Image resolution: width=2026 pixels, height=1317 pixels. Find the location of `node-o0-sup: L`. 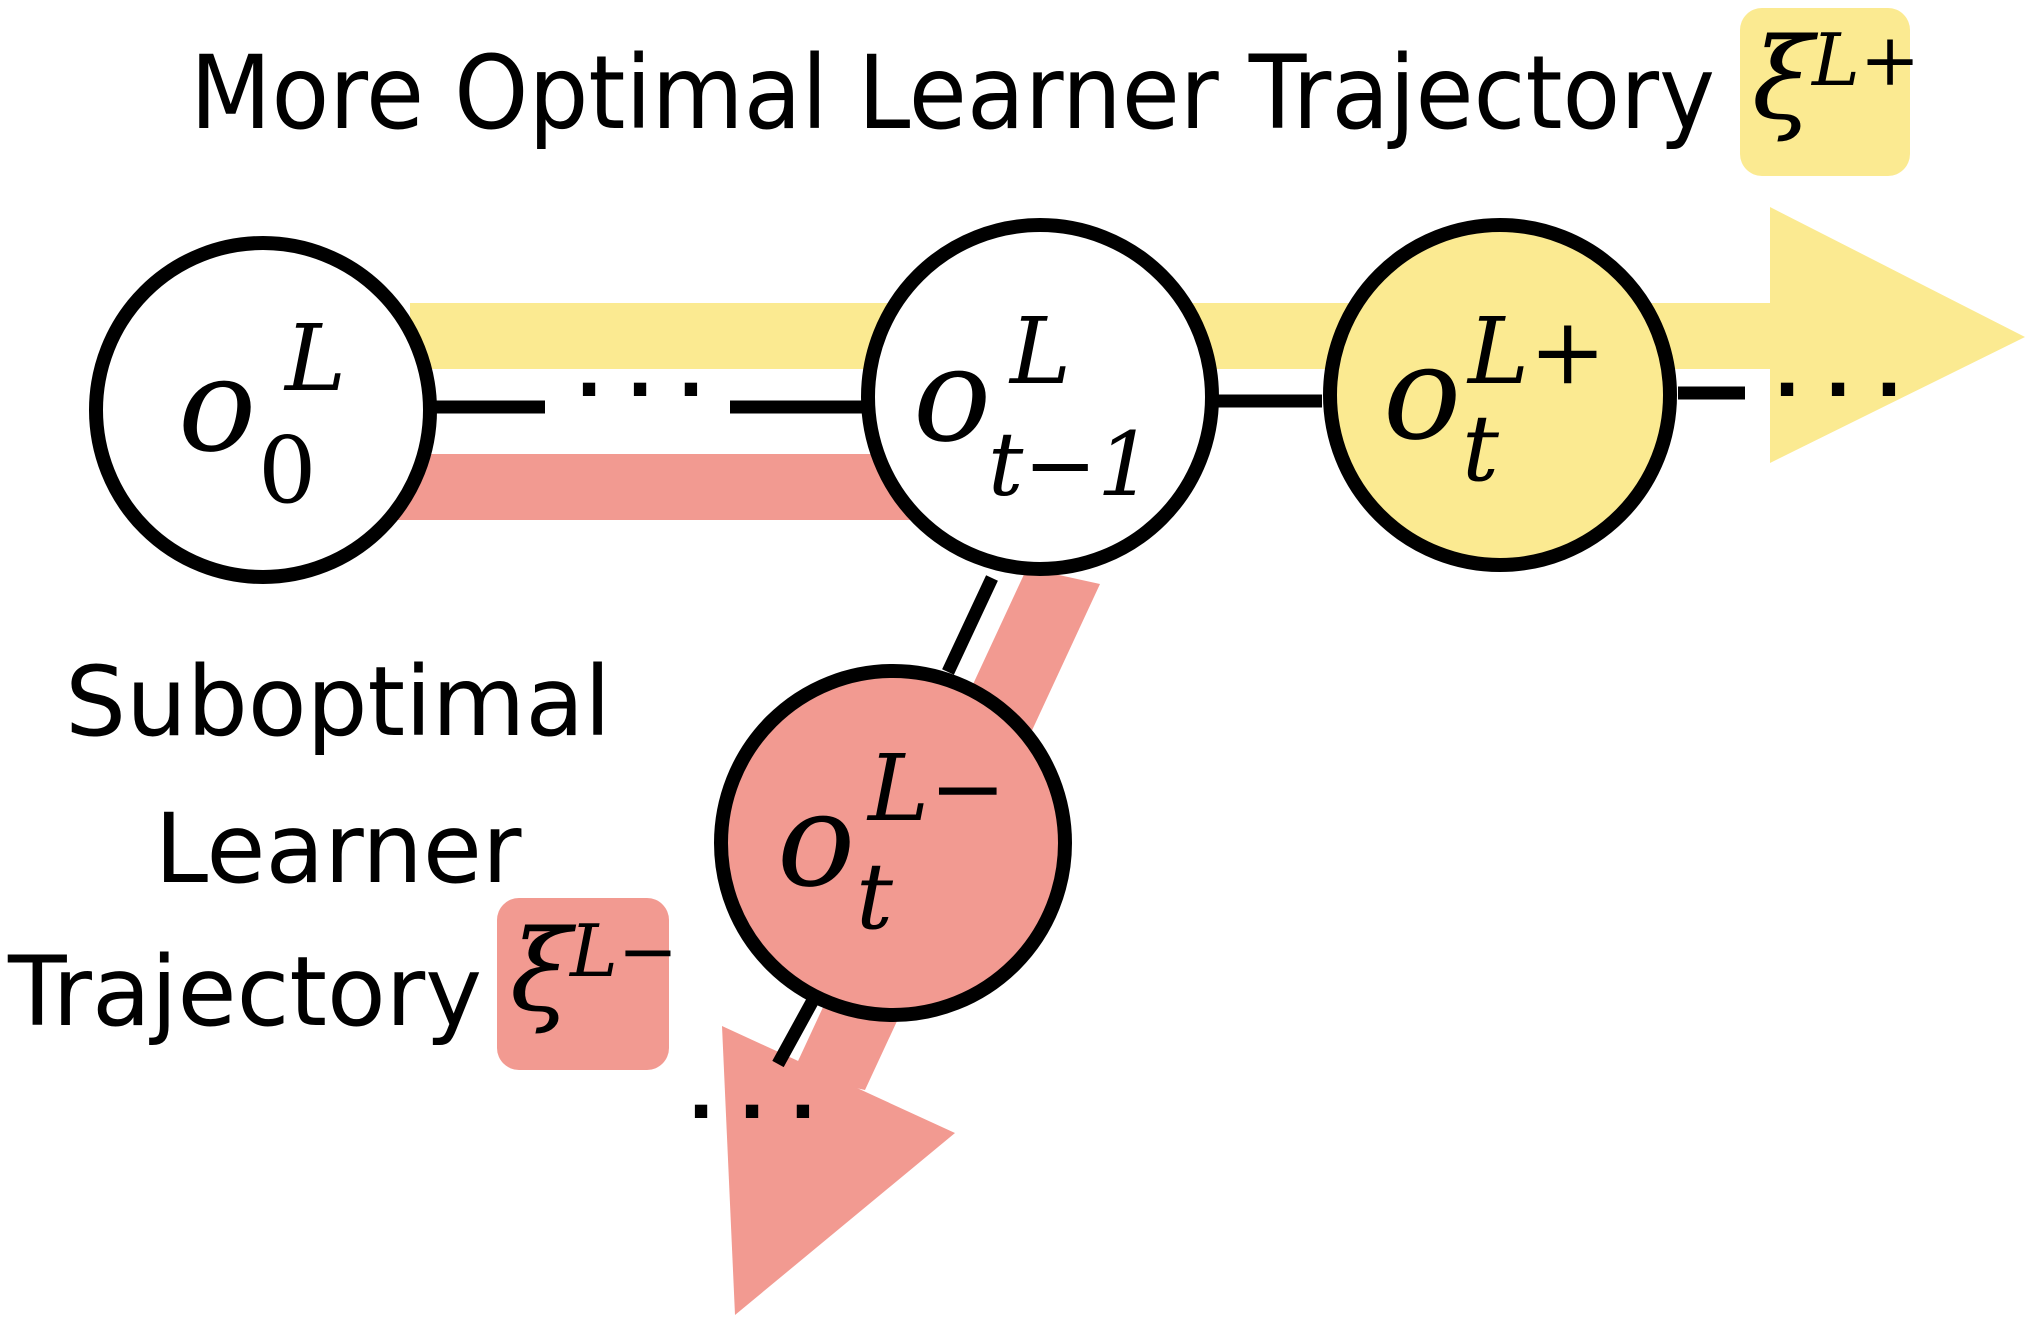

node-o0-sup: L is located at coordinates (314, 358).